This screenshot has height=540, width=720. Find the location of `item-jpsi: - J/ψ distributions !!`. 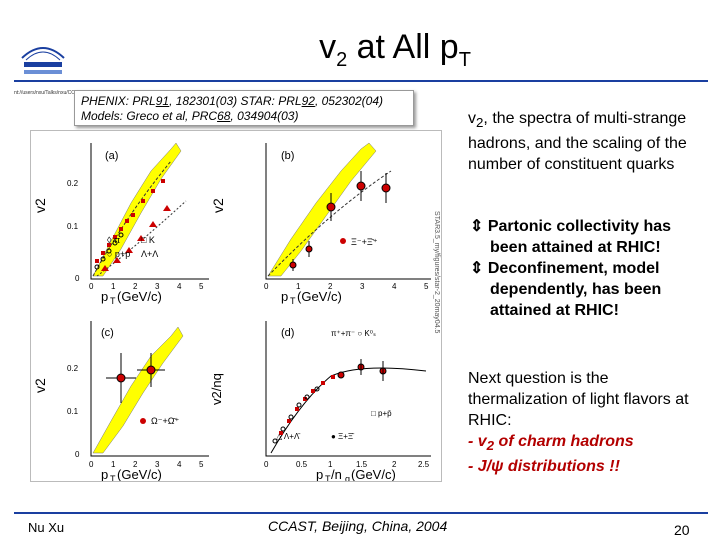

item-jpsi: - J/ψ distributions !! is located at coordinates (544, 467).